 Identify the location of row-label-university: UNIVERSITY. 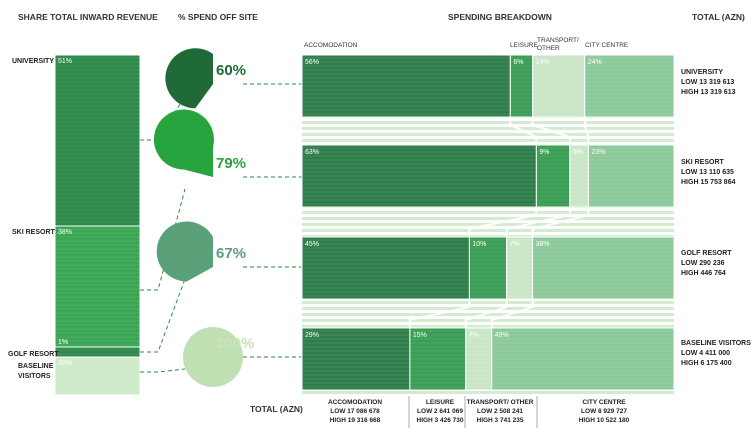
(33, 61).